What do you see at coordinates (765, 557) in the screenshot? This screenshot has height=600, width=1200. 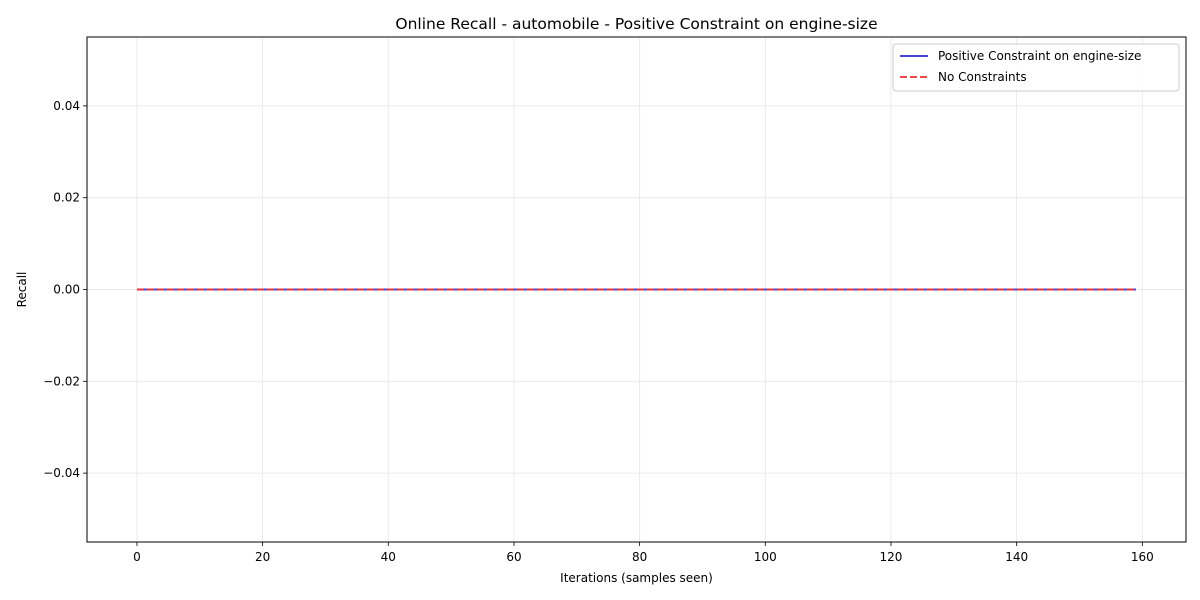 I see `x-tick-label: 100` at bounding box center [765, 557].